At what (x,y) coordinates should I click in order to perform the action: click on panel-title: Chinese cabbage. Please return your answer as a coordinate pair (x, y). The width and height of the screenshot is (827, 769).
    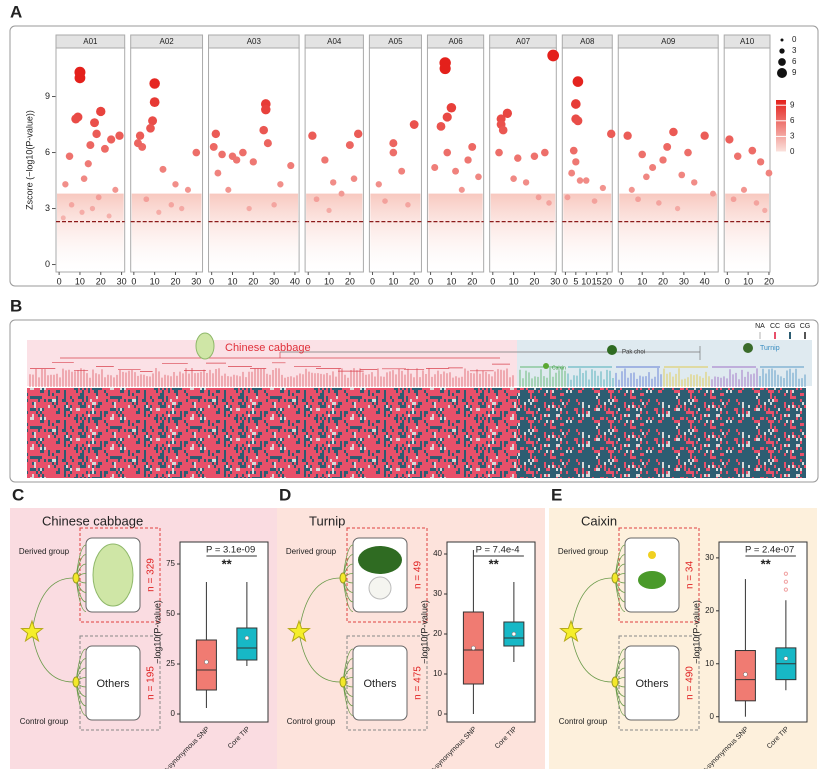
    Looking at the image, I should click on (92, 520).